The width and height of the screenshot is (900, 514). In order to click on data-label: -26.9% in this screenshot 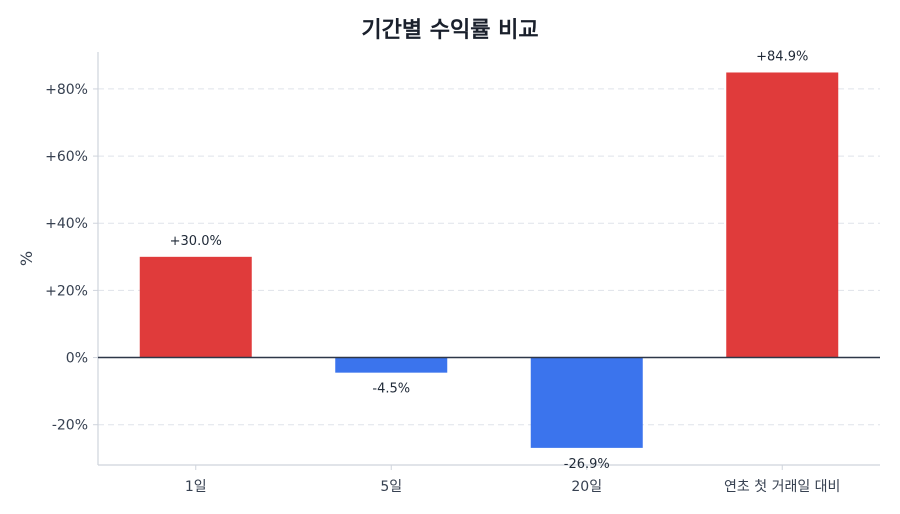, I will do `click(587, 464)`.